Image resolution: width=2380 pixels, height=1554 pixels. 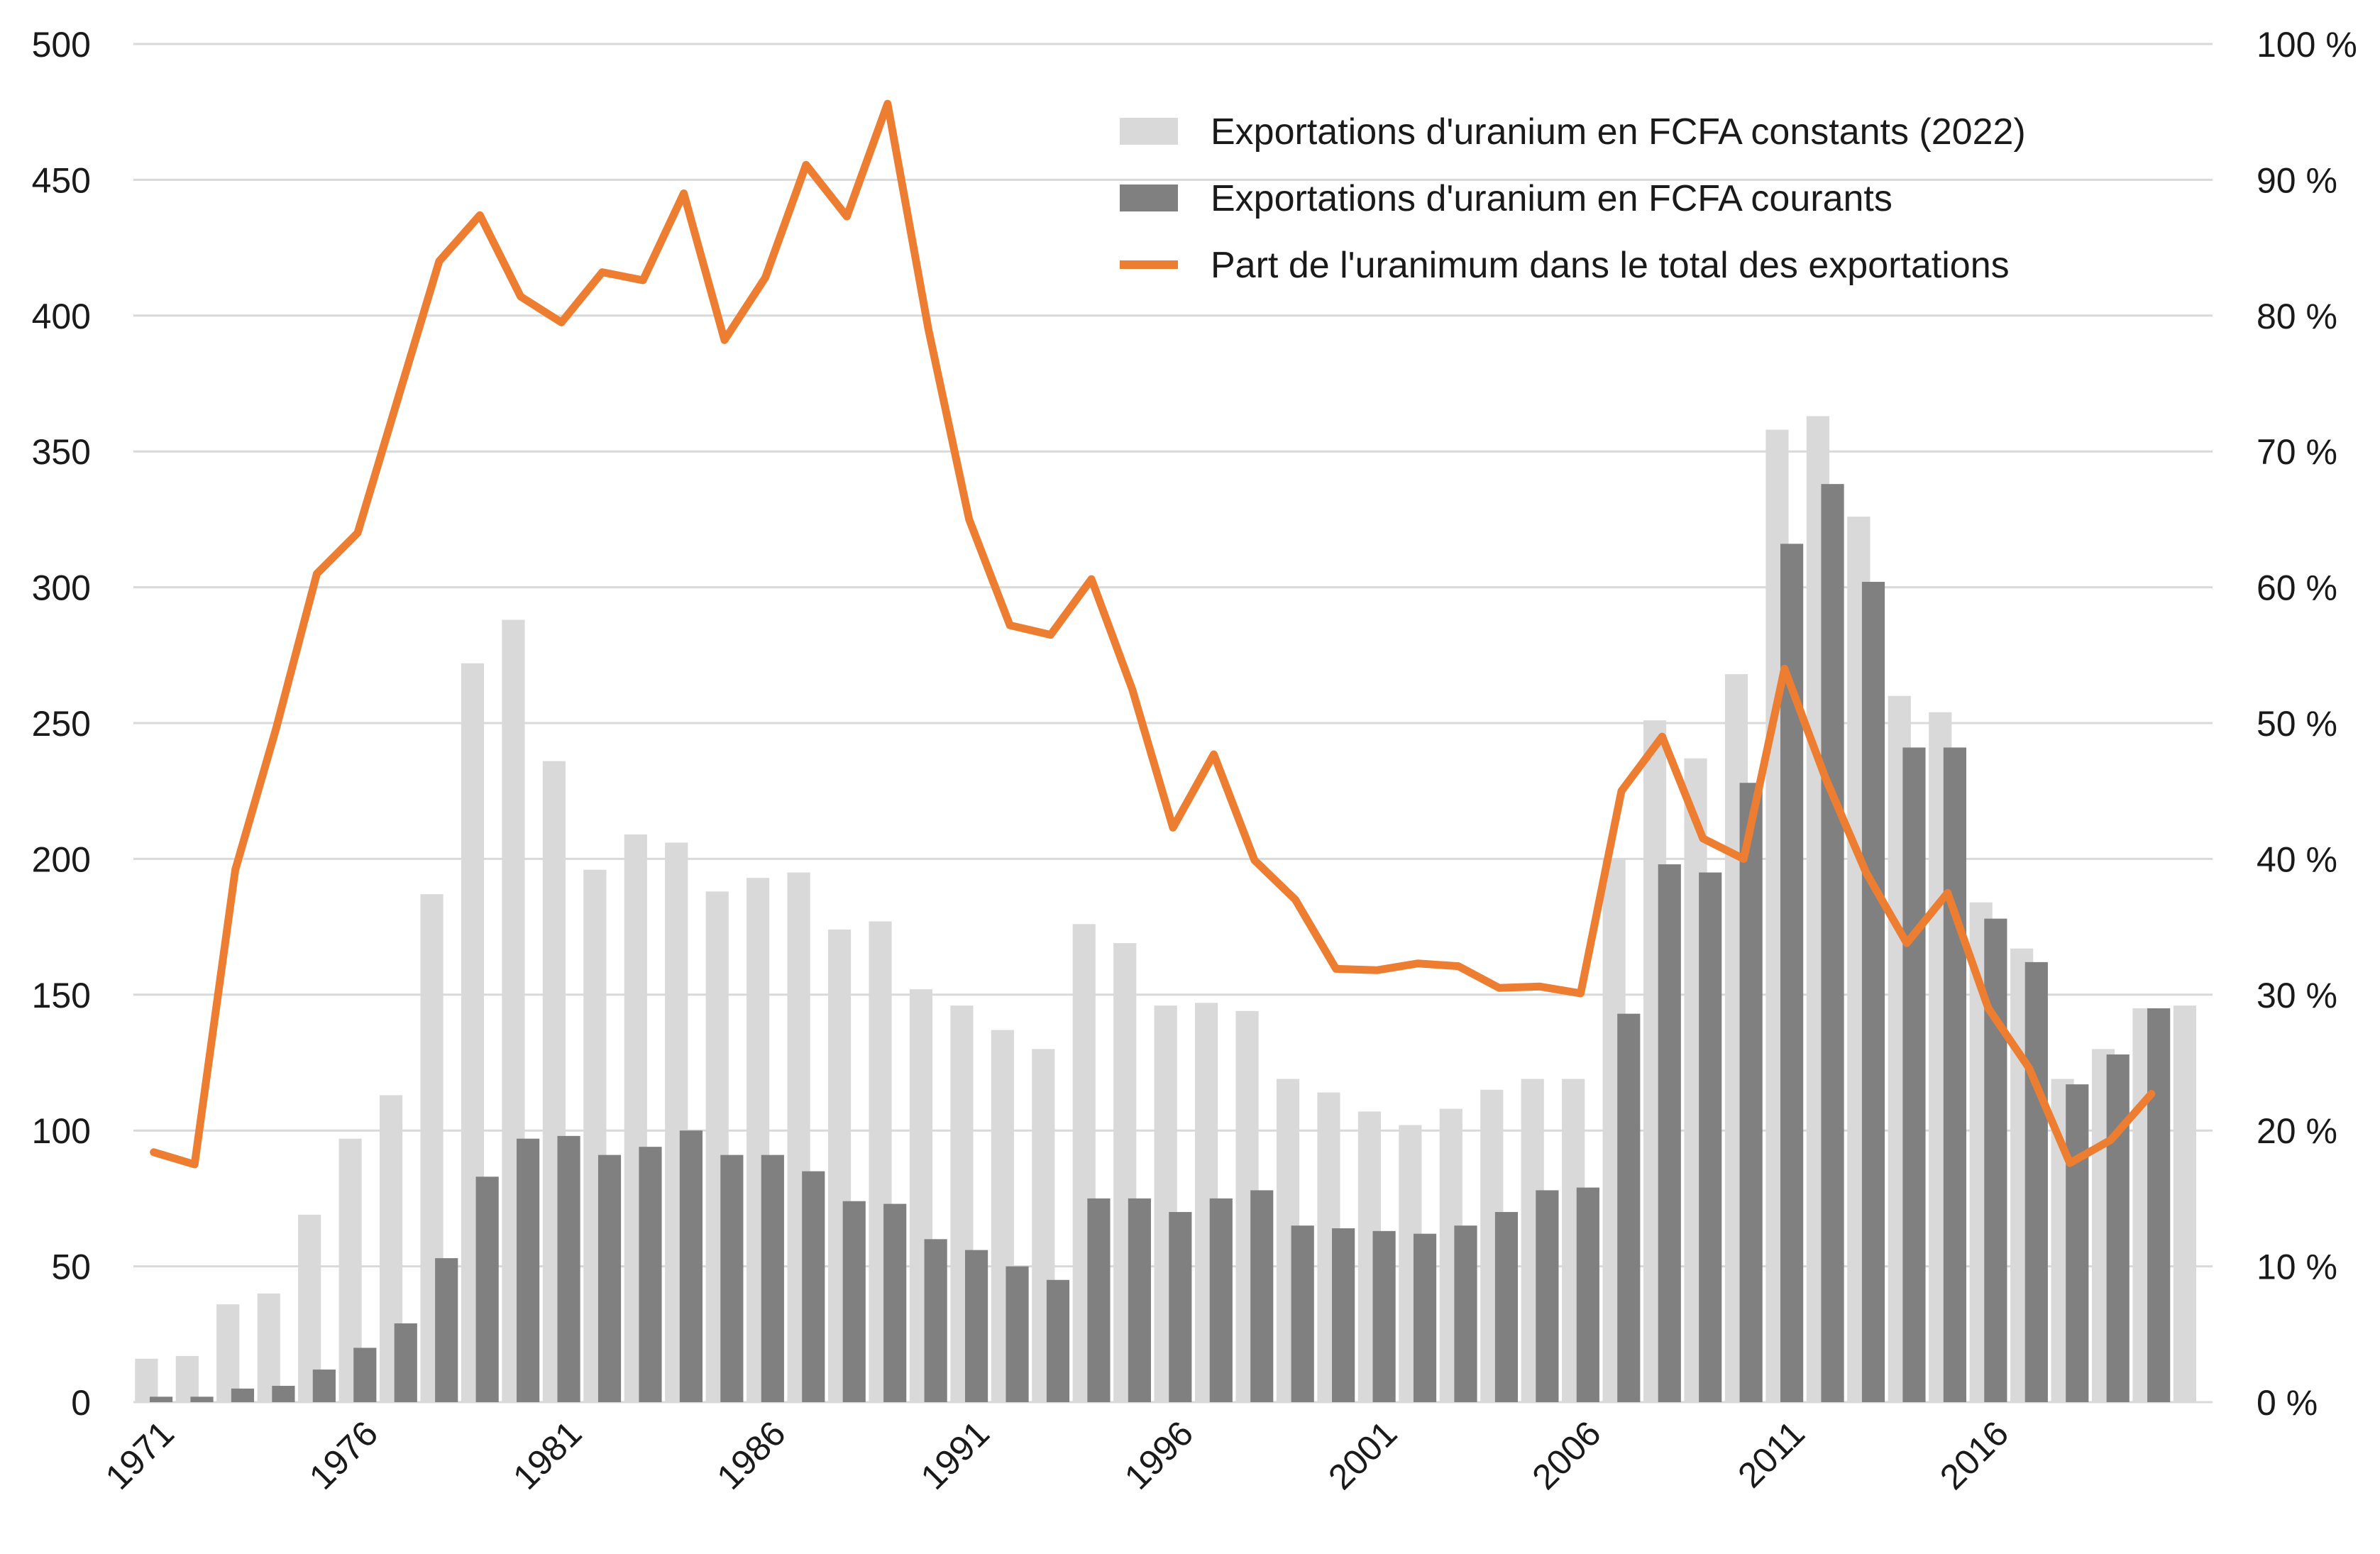 What do you see at coordinates (547, 1455) in the screenshot?
I see `x-tick-1981: 1981` at bounding box center [547, 1455].